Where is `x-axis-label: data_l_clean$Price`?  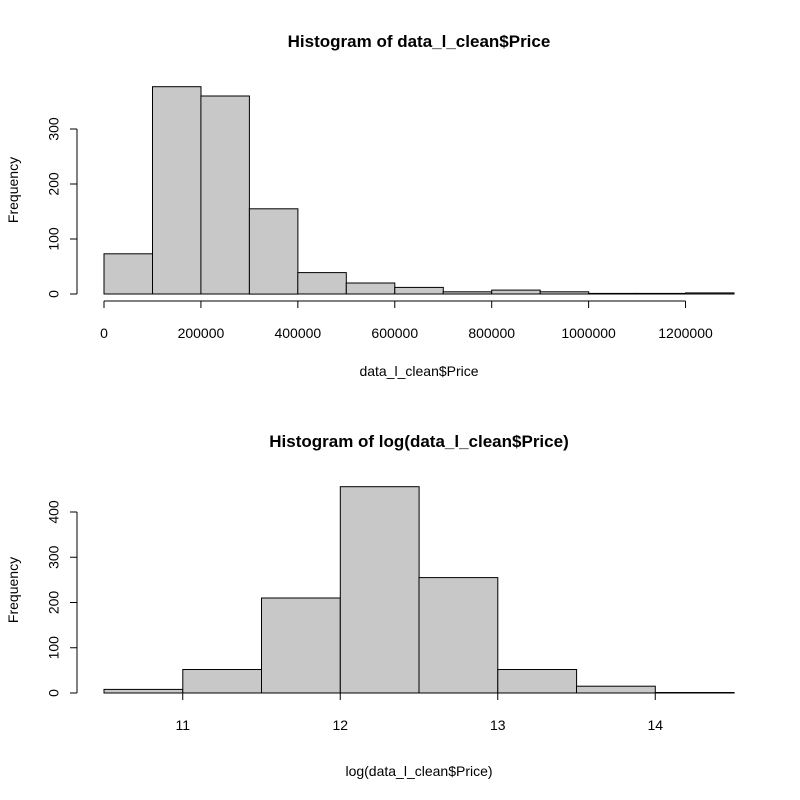
x-axis-label: data_l_clean$Price is located at coordinates (418, 371).